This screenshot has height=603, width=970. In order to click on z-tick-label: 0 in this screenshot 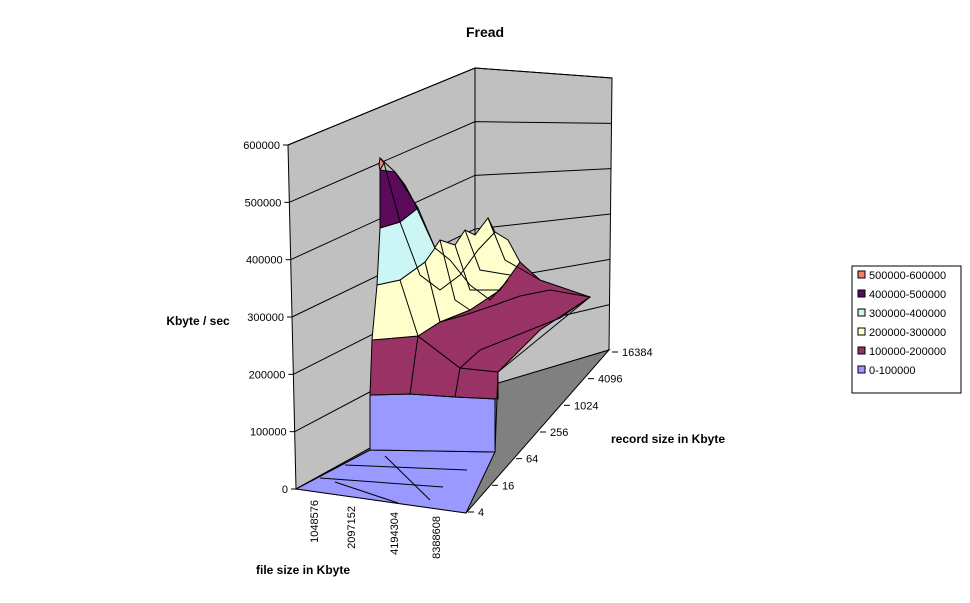, I will do `click(285, 490)`.